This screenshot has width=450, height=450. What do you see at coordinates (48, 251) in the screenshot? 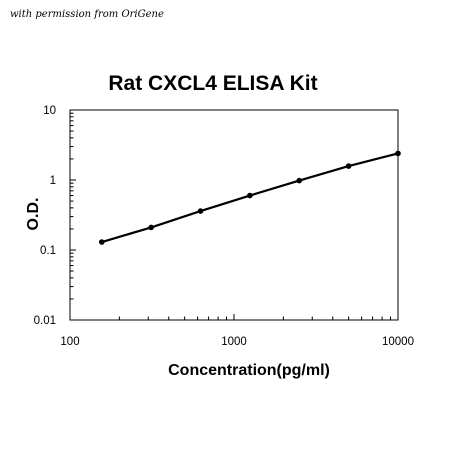
I see `y-tick-label: 0.1` at bounding box center [48, 251].